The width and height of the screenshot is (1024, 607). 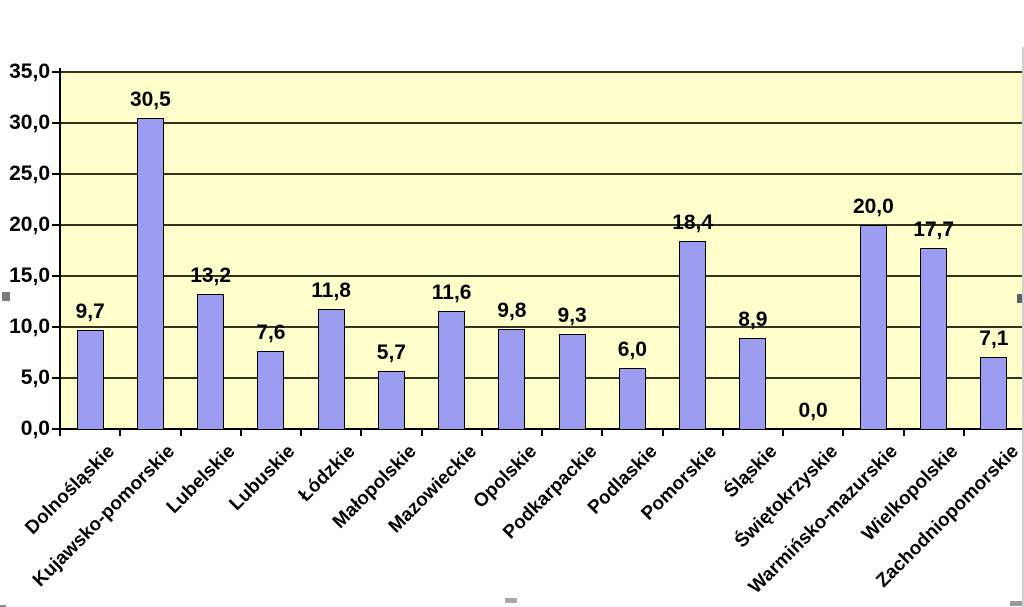 I want to click on y-tick-label: 5,0, so click(x=35, y=377).